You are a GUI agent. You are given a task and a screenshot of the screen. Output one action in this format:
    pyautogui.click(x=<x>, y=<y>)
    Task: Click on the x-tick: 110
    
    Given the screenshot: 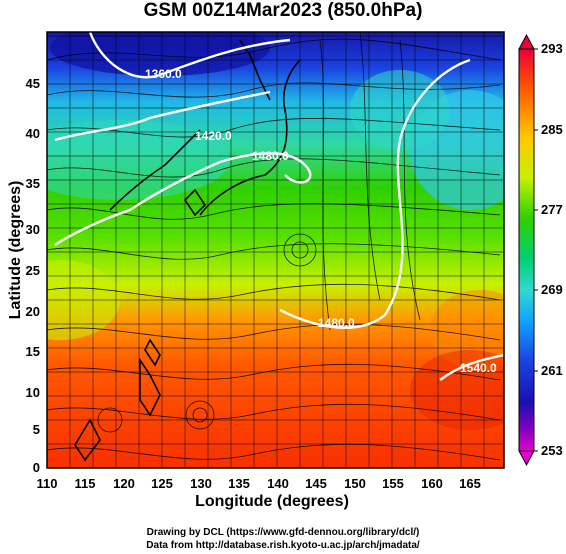 What is the action you would take?
    pyautogui.click(x=47, y=483)
    